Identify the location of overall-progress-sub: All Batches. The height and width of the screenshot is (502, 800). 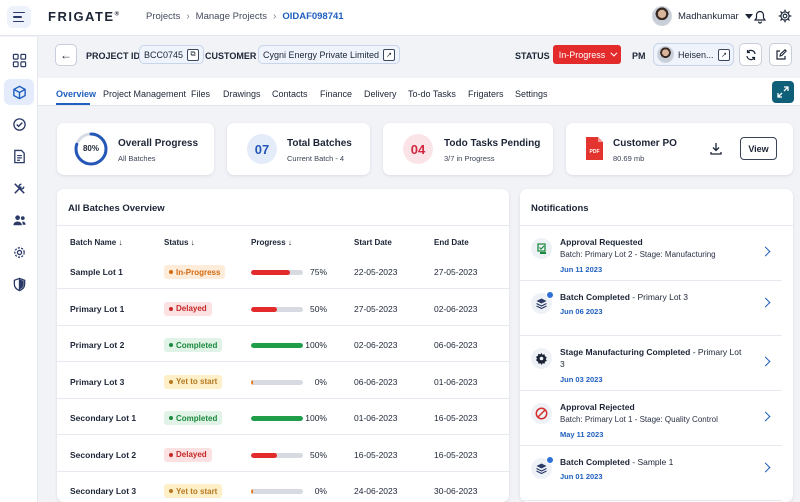
(137, 158).